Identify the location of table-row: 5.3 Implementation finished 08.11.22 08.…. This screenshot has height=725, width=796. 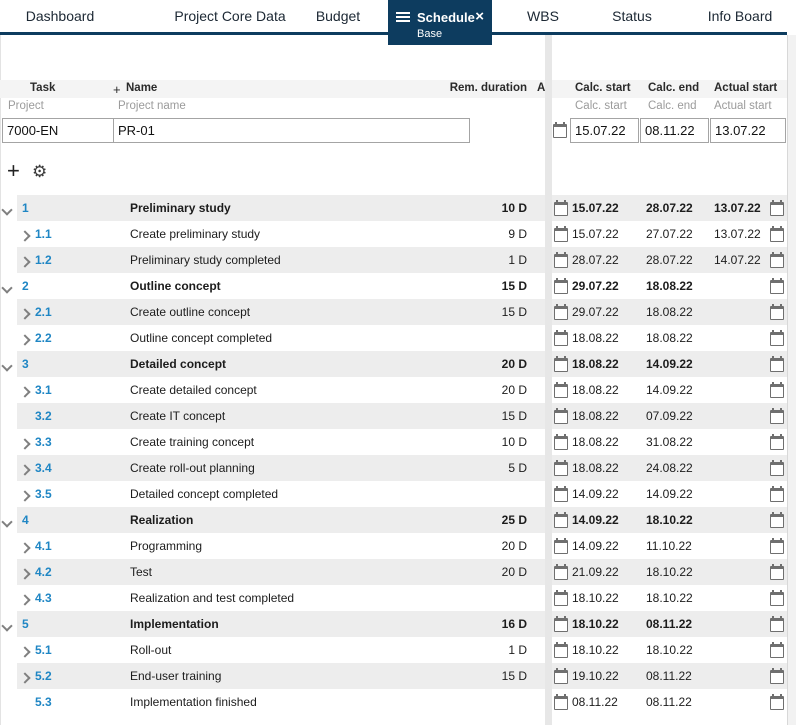
(393, 702).